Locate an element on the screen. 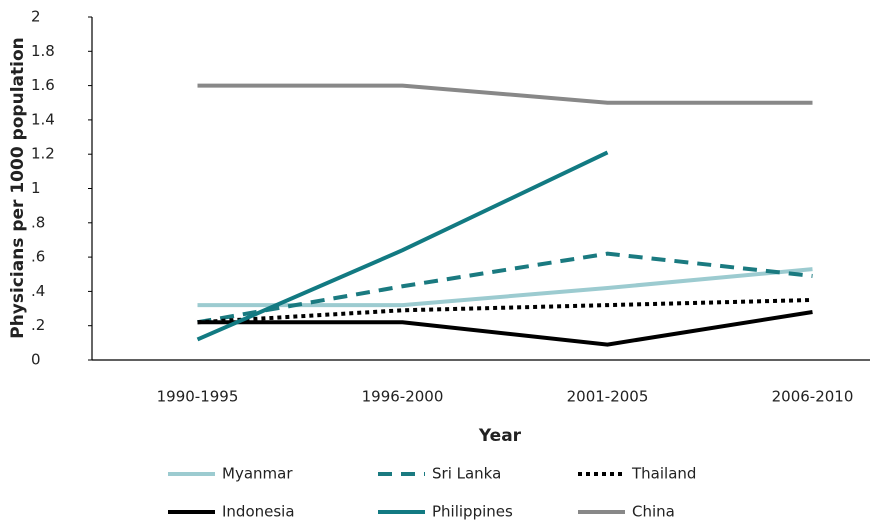 Image resolution: width=878 pixels, height=522 pixels. y-tick-label: 1.8 is located at coordinates (43, 51).